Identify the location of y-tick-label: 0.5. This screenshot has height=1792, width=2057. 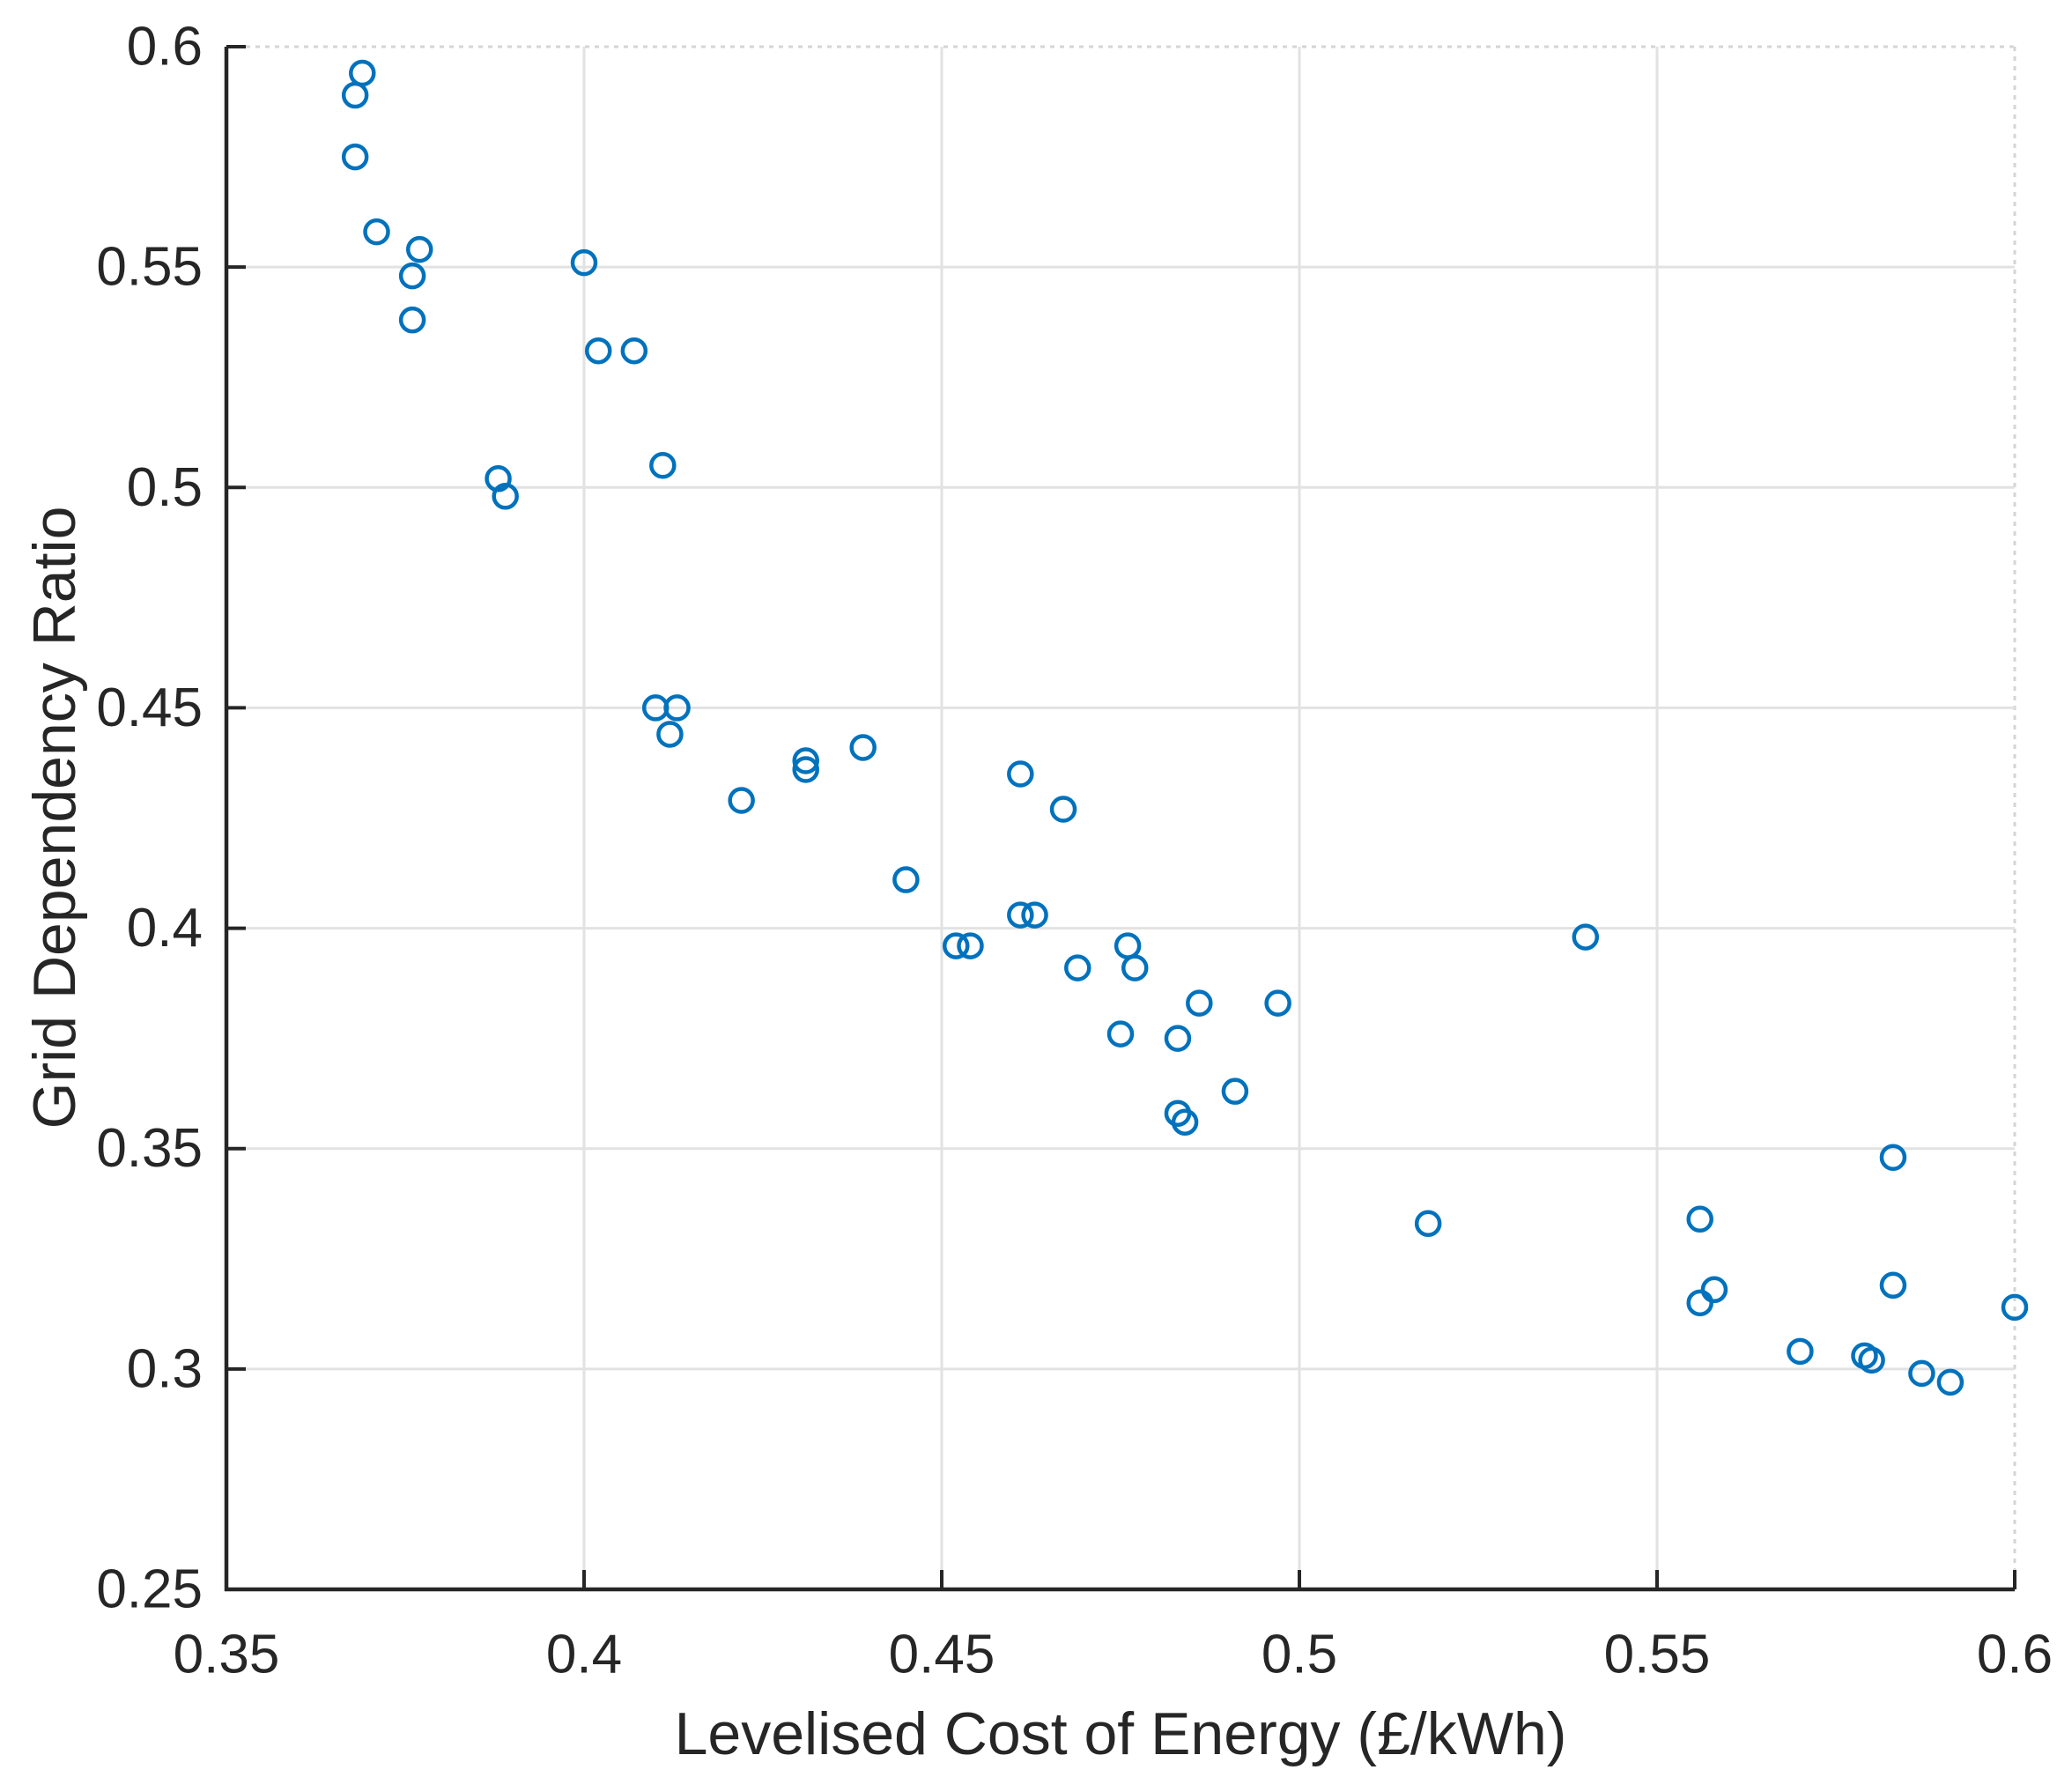
(165, 487).